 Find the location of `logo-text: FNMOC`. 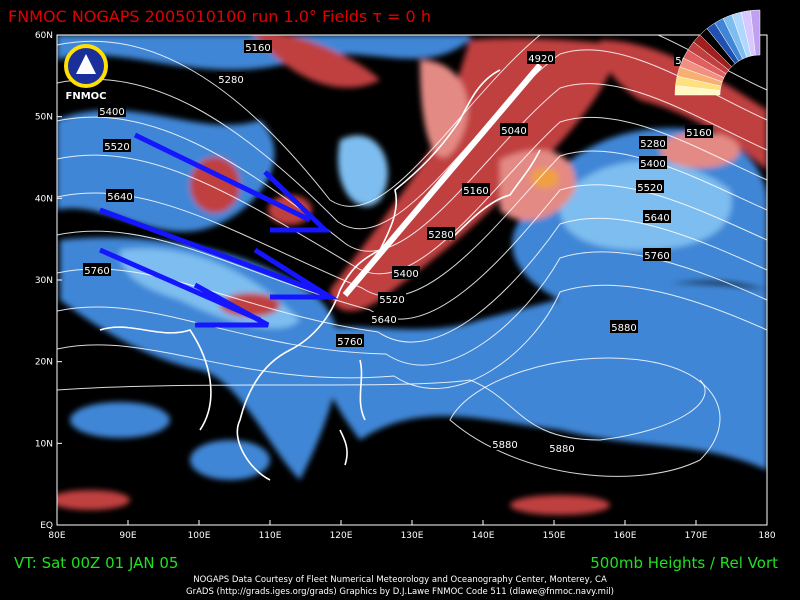

logo-text: FNMOC is located at coordinates (86, 96).